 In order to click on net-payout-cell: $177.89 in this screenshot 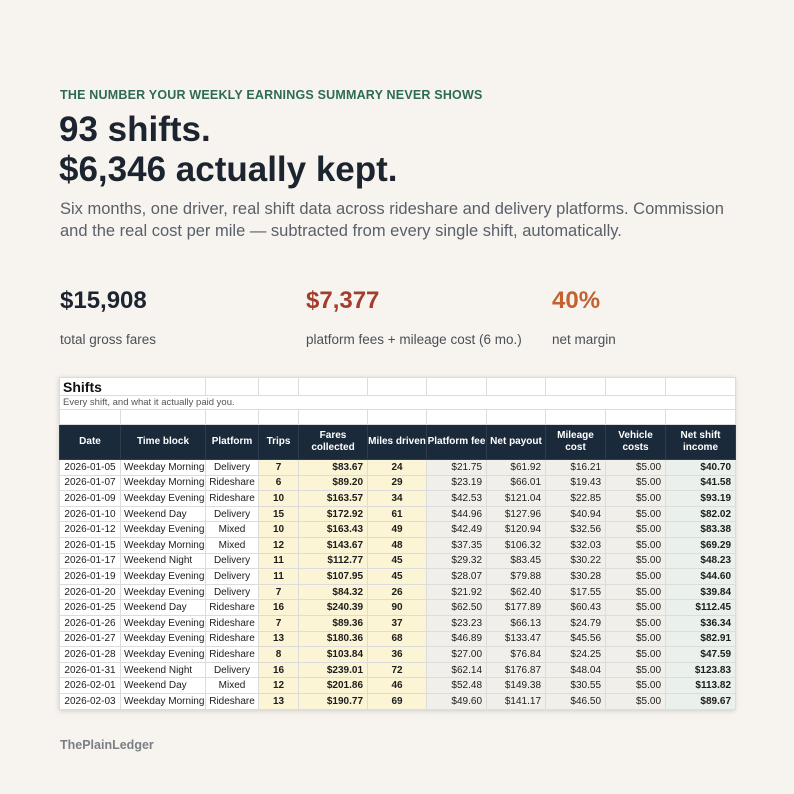, I will do `click(516, 607)`.